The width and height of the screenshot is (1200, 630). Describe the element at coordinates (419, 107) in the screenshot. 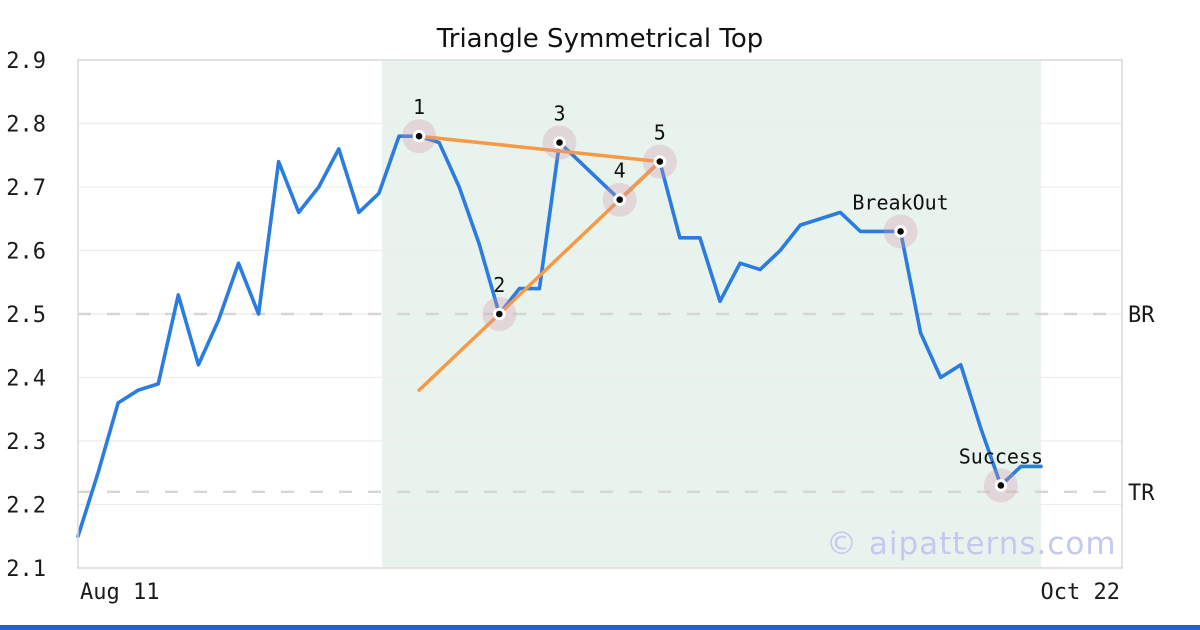

I see `marker-label-1: 1` at that location.